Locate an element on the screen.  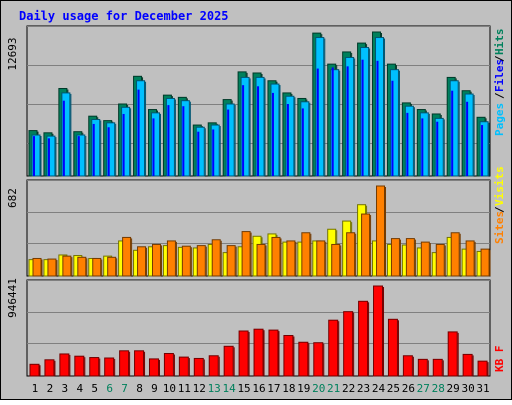
day-label: 20 is located at coordinates (318, 388).